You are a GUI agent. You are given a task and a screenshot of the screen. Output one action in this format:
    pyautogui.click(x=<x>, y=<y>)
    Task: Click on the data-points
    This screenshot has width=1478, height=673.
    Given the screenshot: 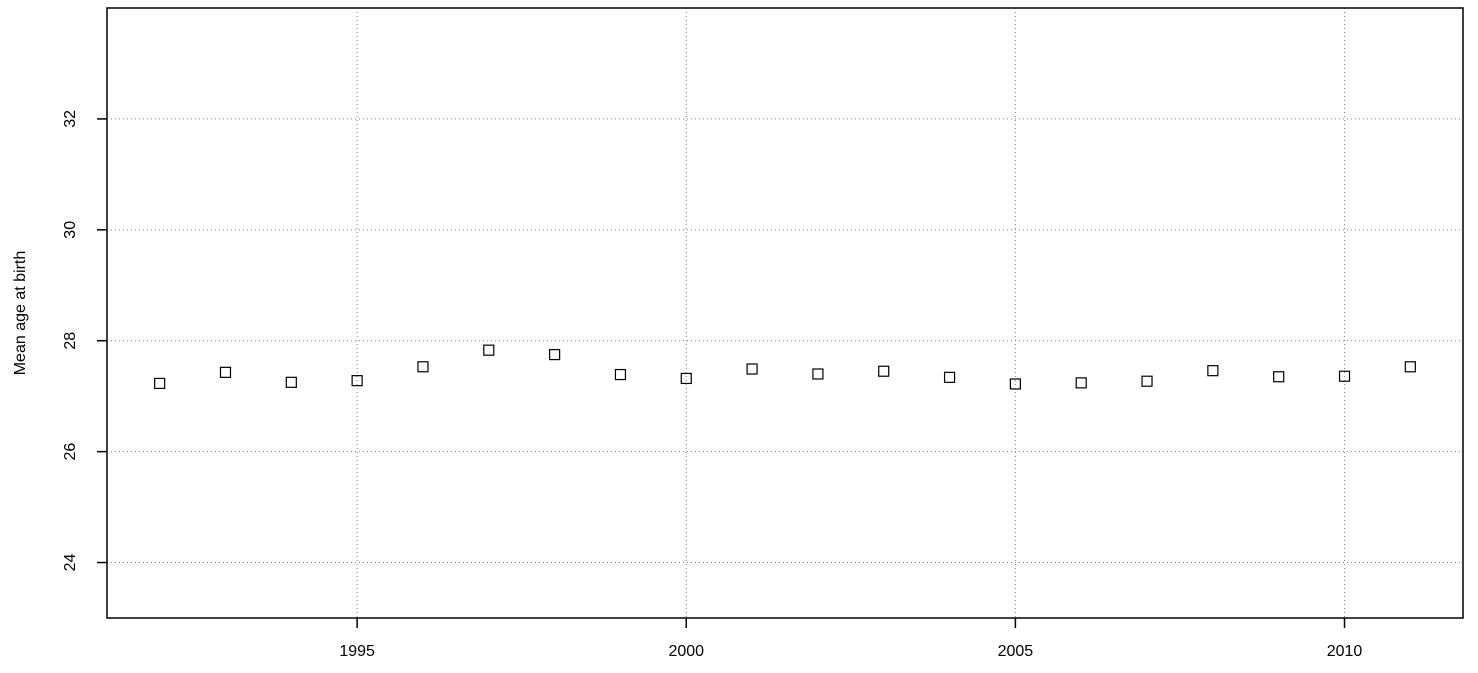 What is the action you would take?
    pyautogui.click(x=785, y=367)
    